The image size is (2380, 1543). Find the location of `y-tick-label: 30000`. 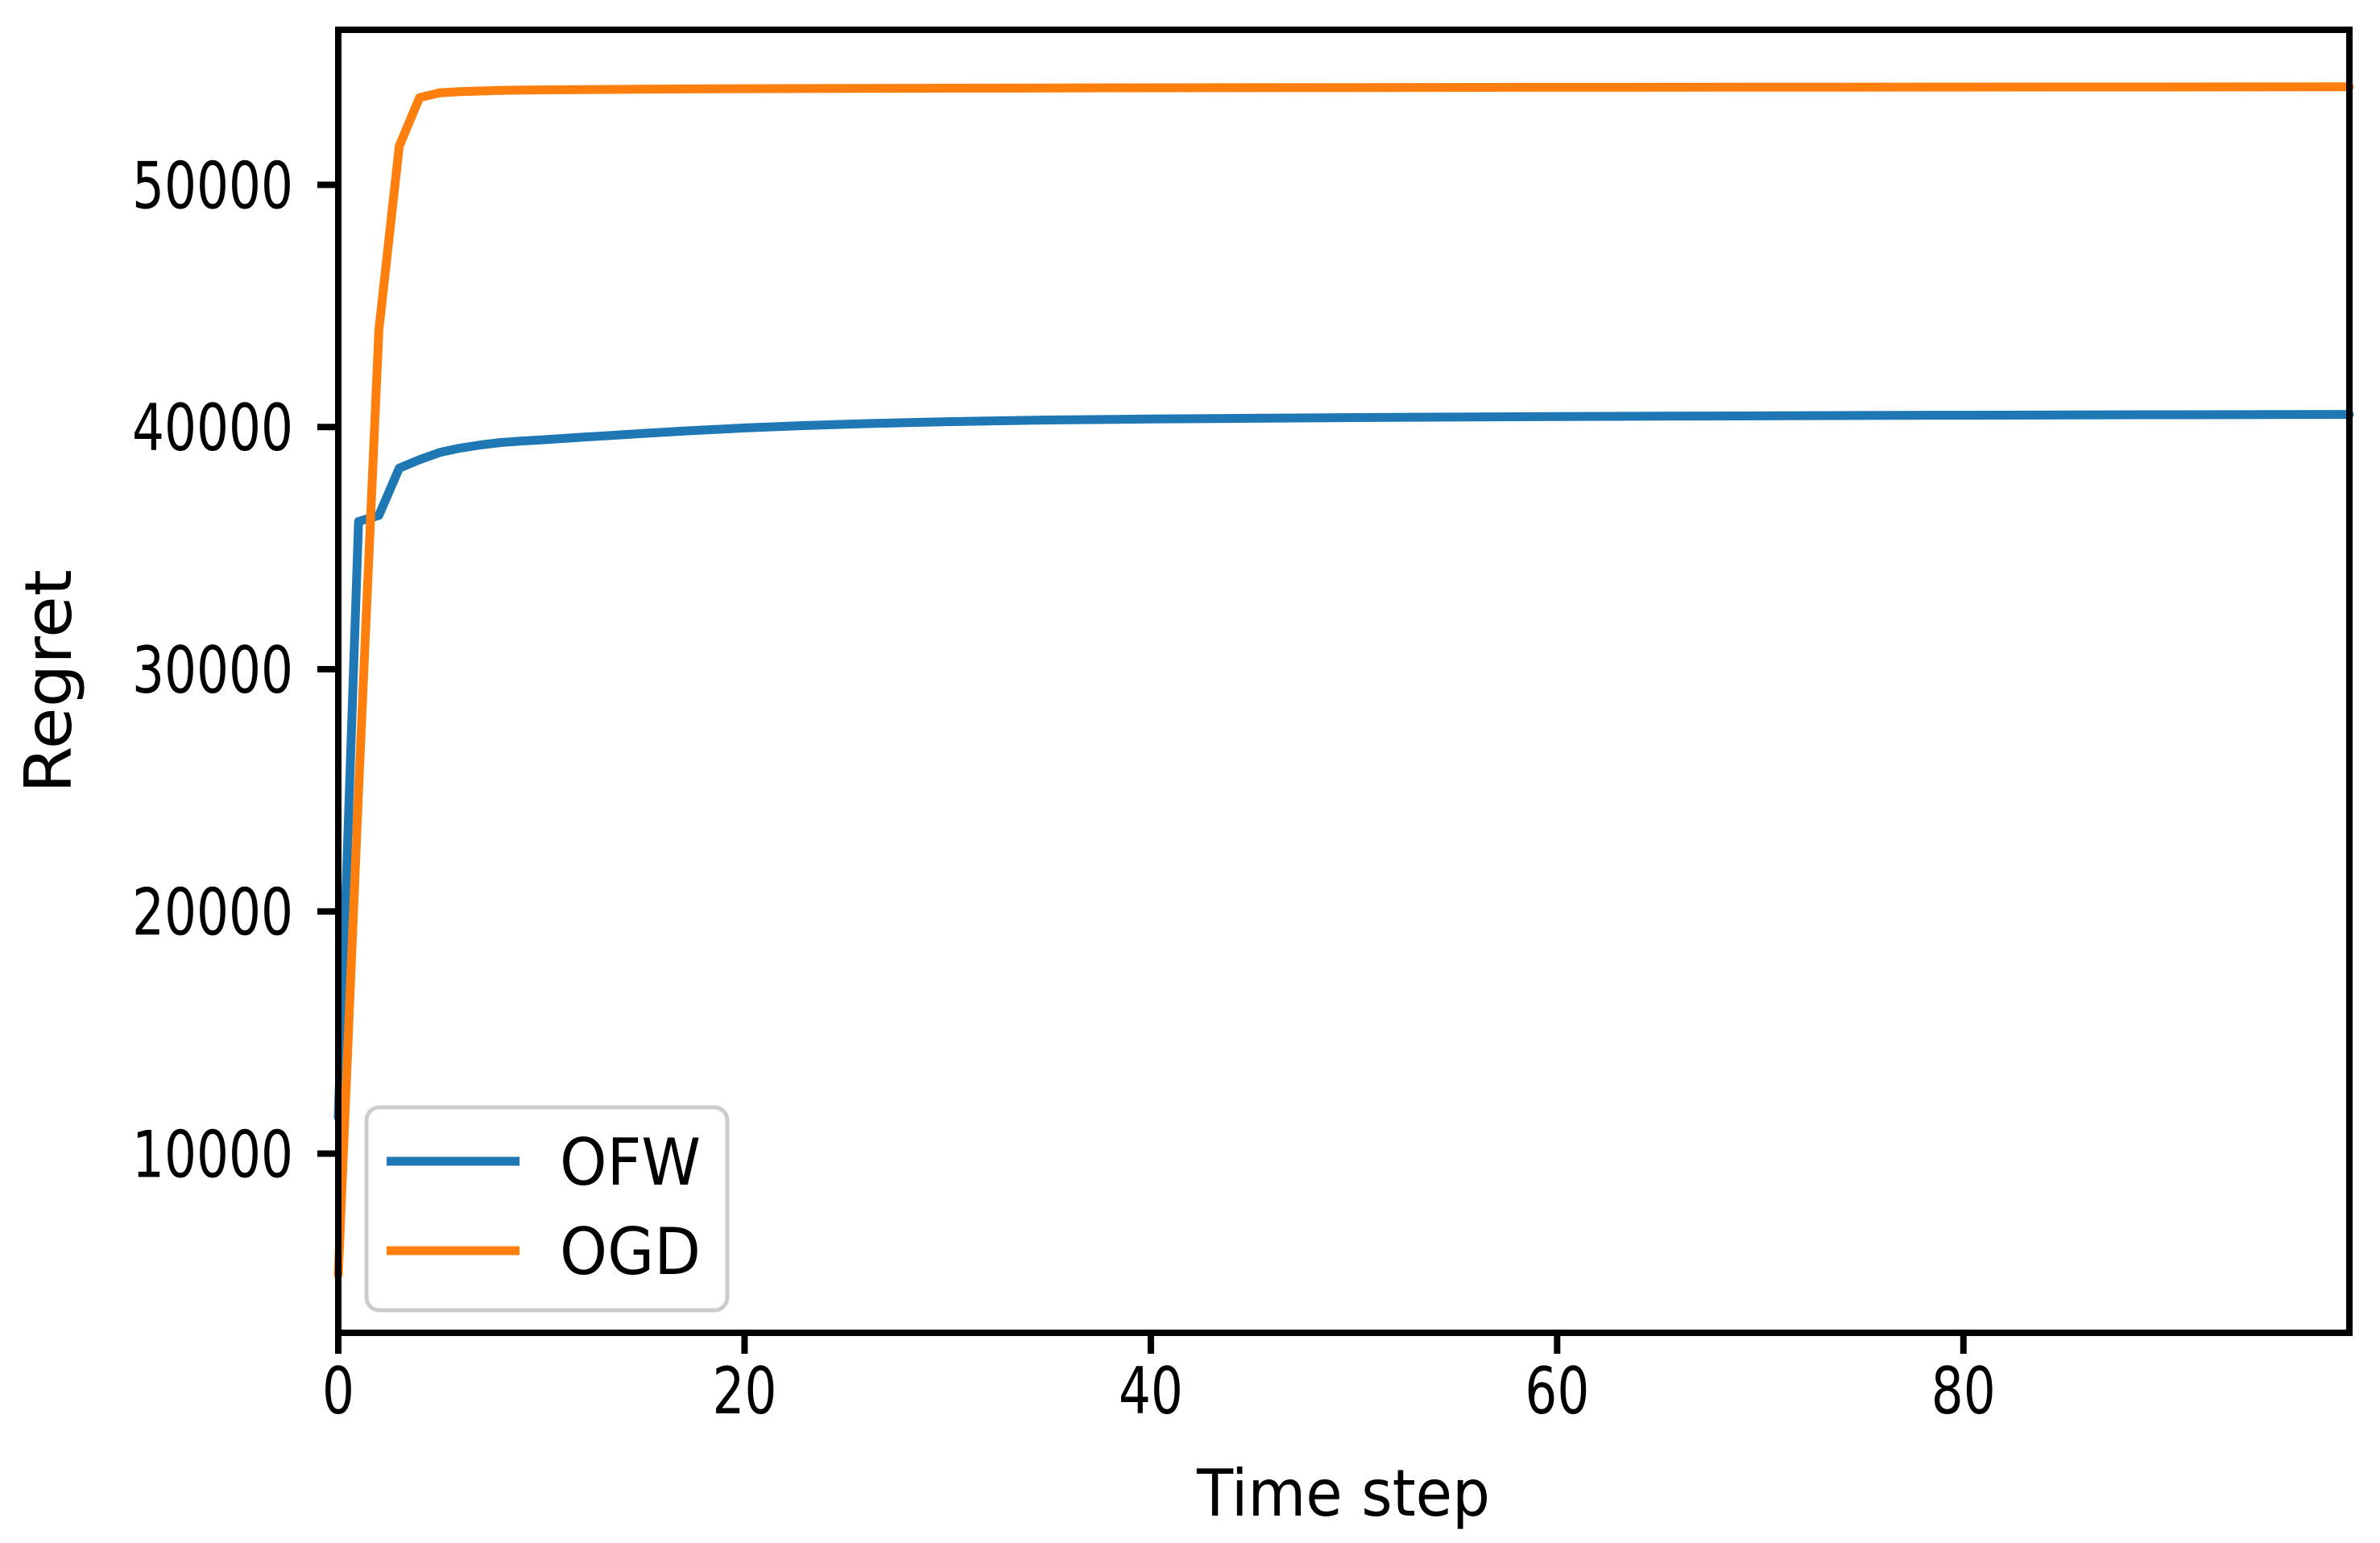

y-tick-label: 30000 is located at coordinates (212, 670).